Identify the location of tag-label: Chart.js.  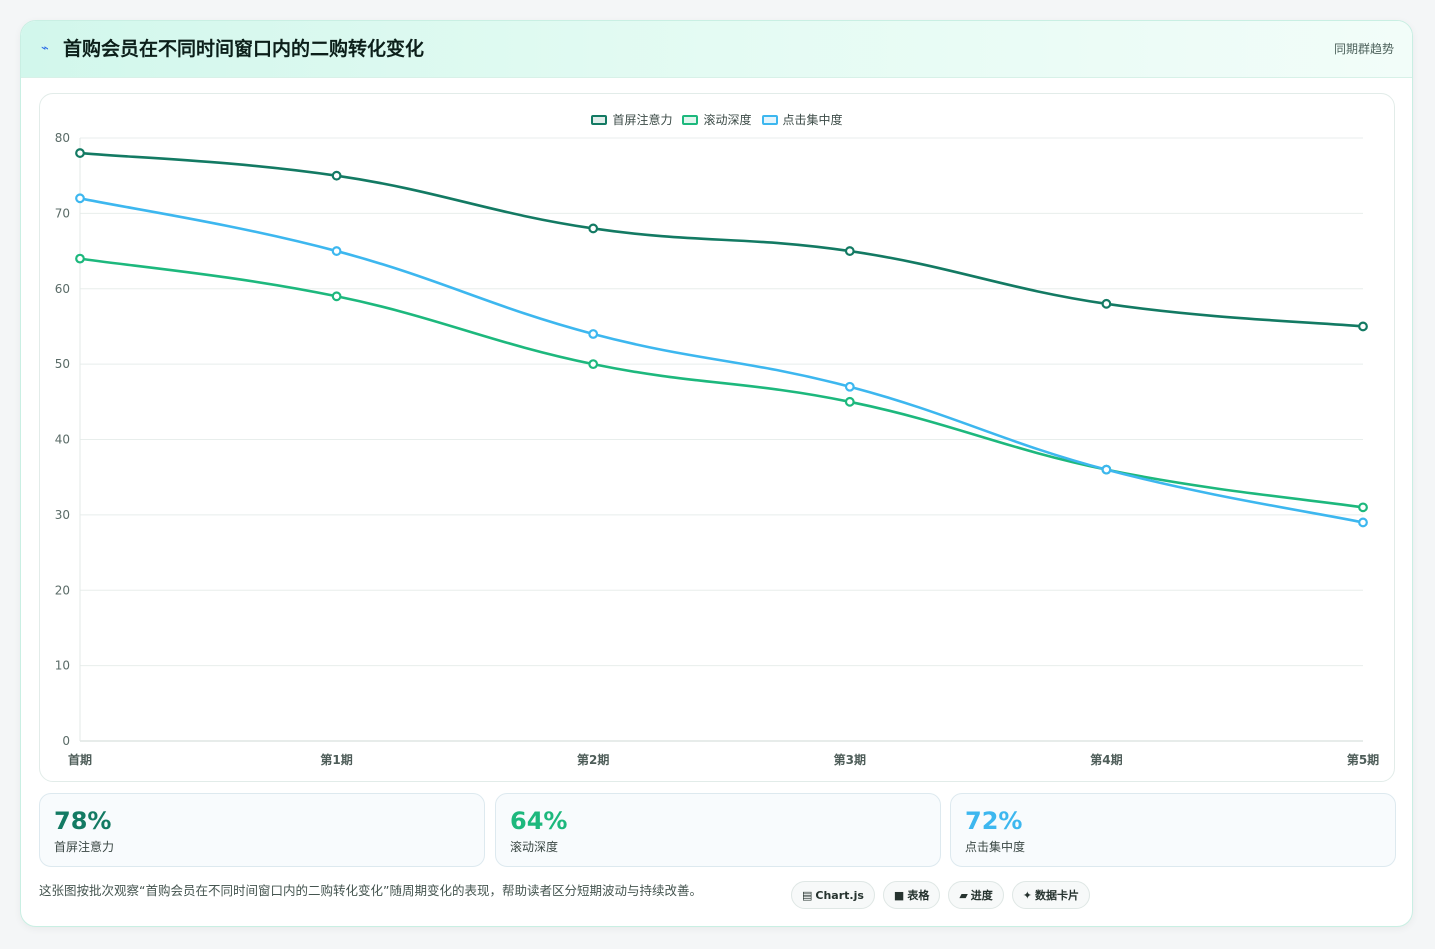
(839, 895).